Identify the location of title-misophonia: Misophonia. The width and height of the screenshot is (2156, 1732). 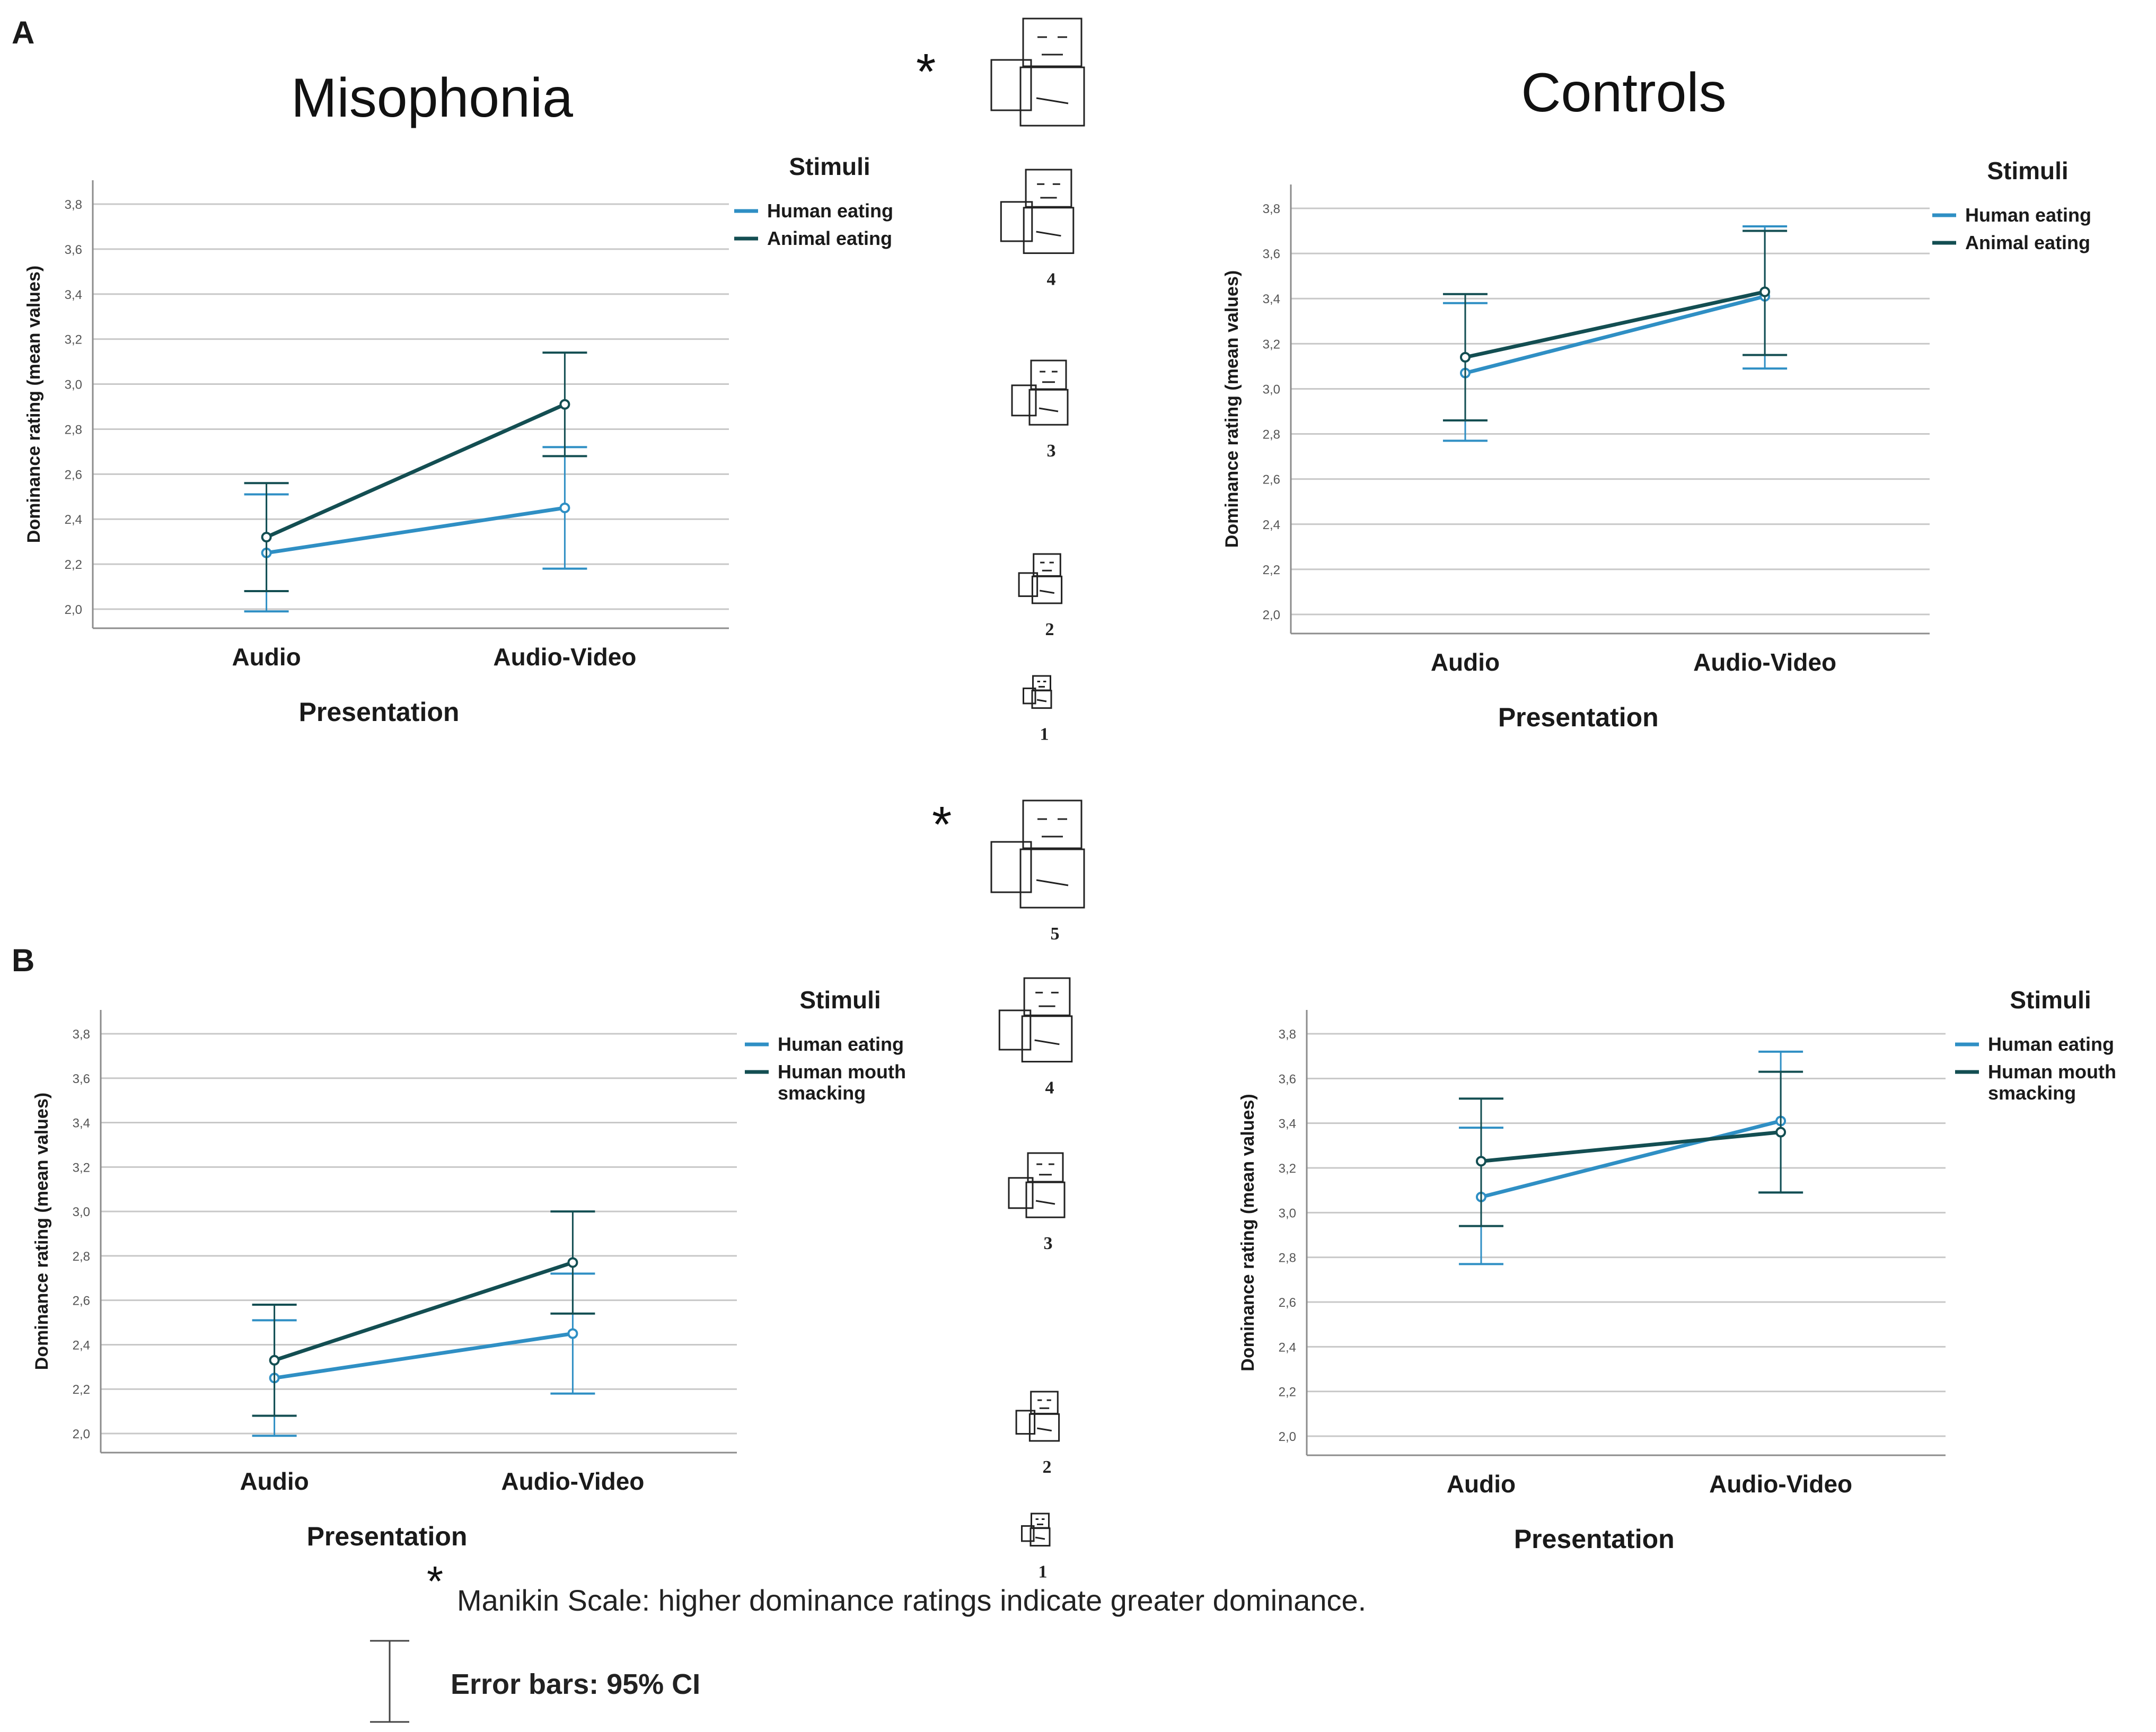
(432, 98).